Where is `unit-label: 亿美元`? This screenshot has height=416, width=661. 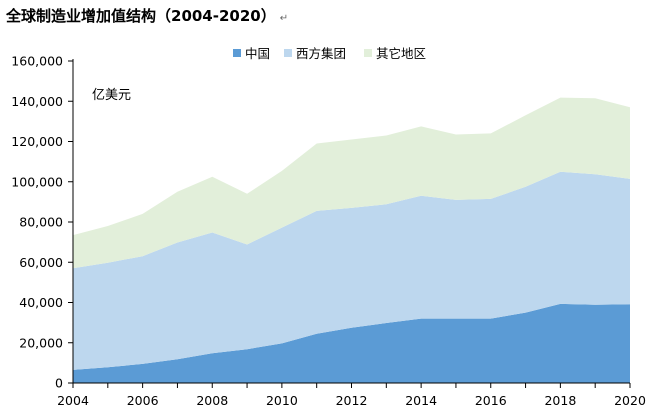 unit-label: 亿美元 is located at coordinates (111, 95).